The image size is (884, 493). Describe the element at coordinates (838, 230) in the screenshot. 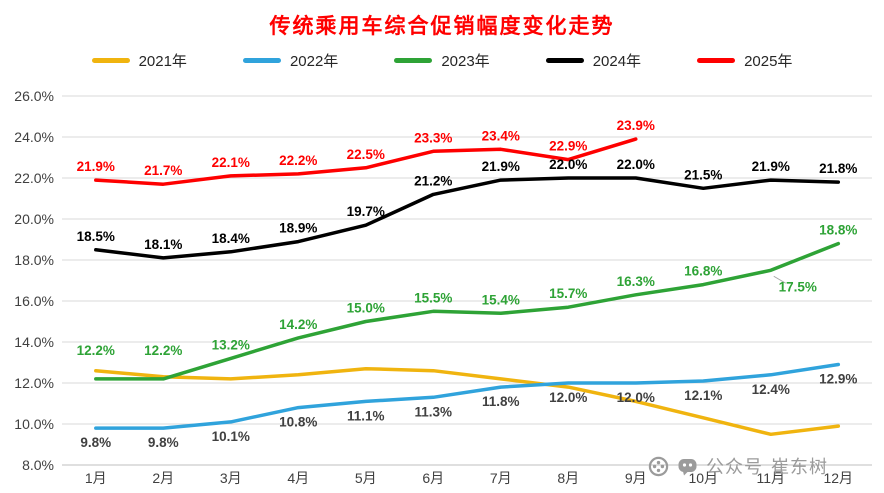

I see `data-label: 18.8%` at that location.